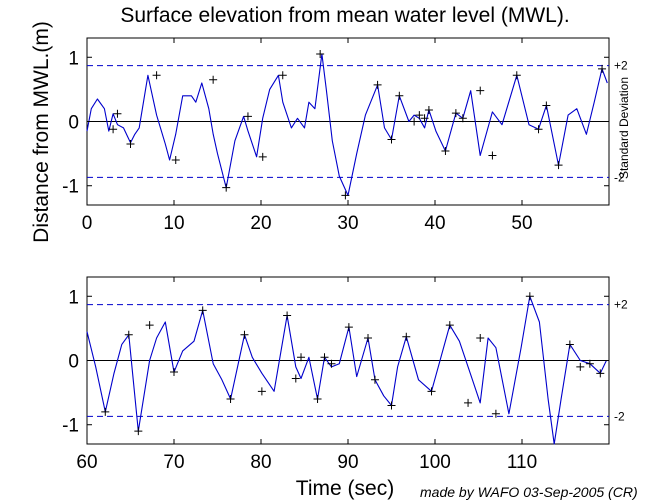 The height and width of the screenshot is (504, 672). What do you see at coordinates (87, 223) in the screenshot?
I see `x-tick-label: 0` at bounding box center [87, 223].